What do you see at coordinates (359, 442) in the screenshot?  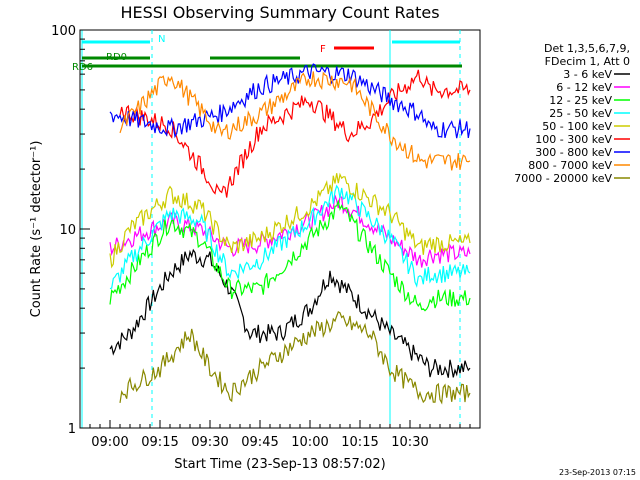 I see `x-tick-label: 10:15` at bounding box center [359, 442].